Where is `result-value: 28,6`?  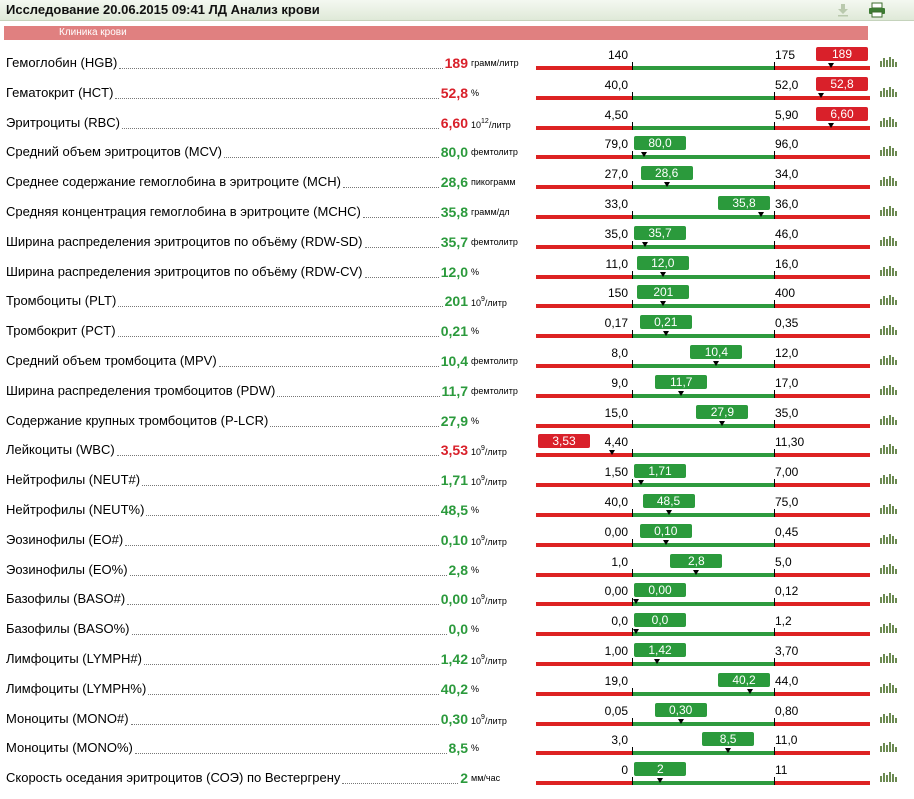
result-value: 28,6 is located at coordinates (454, 182).